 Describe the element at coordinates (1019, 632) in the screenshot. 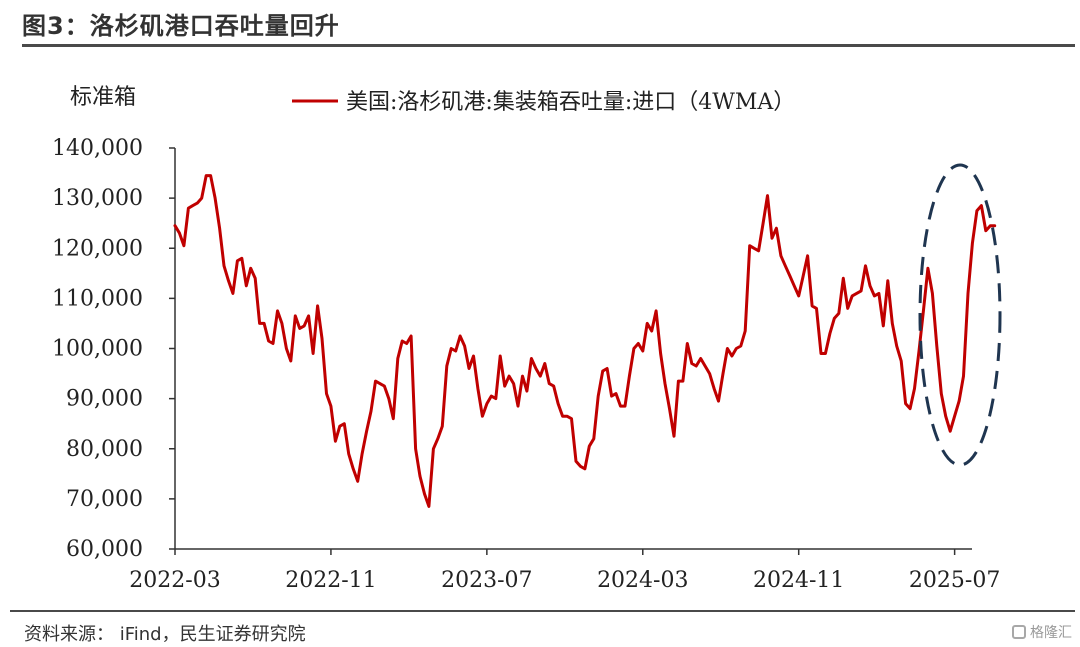

I see `logo-icon` at that location.